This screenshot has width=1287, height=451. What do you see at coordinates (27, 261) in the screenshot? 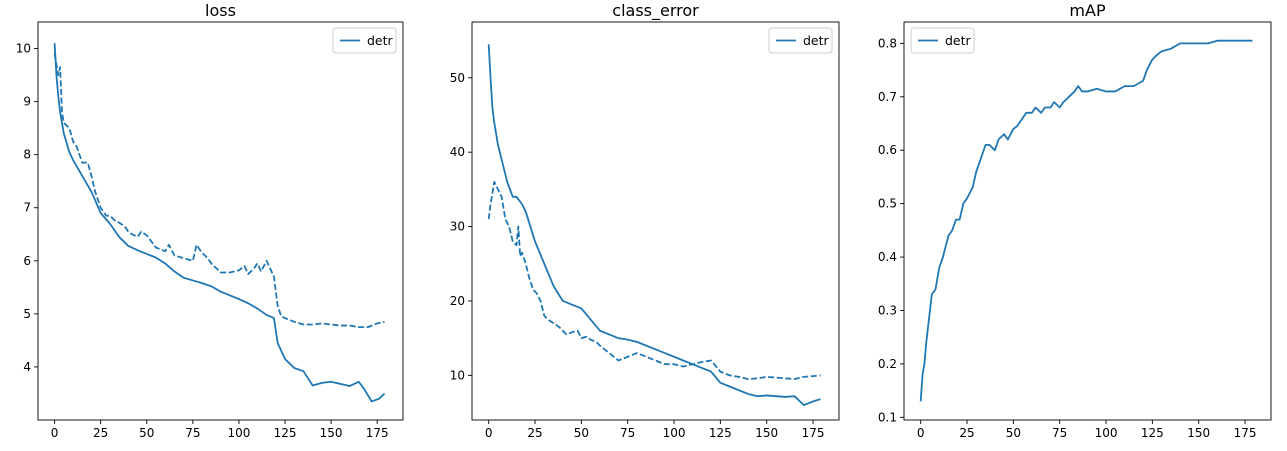
I see `y-tick-label: 6` at bounding box center [27, 261].